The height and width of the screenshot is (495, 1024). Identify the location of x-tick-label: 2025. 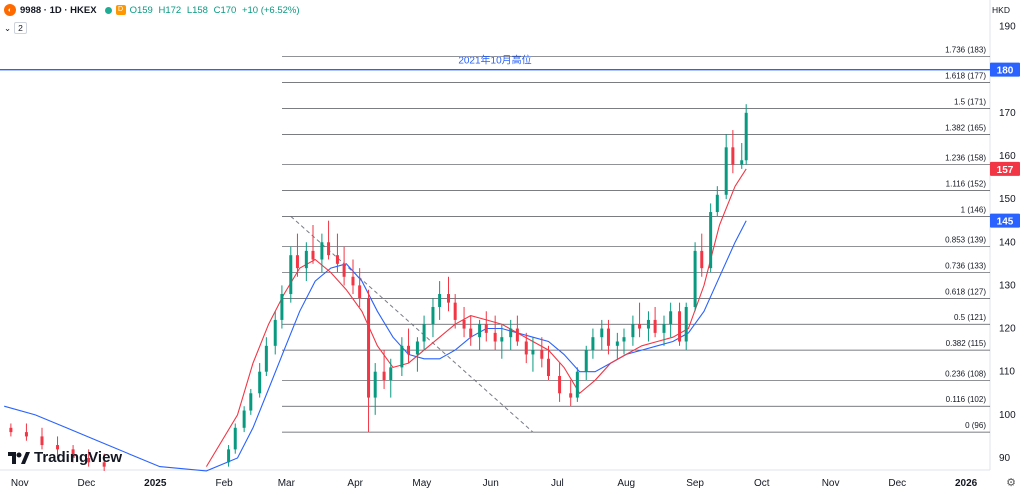
(155, 483).